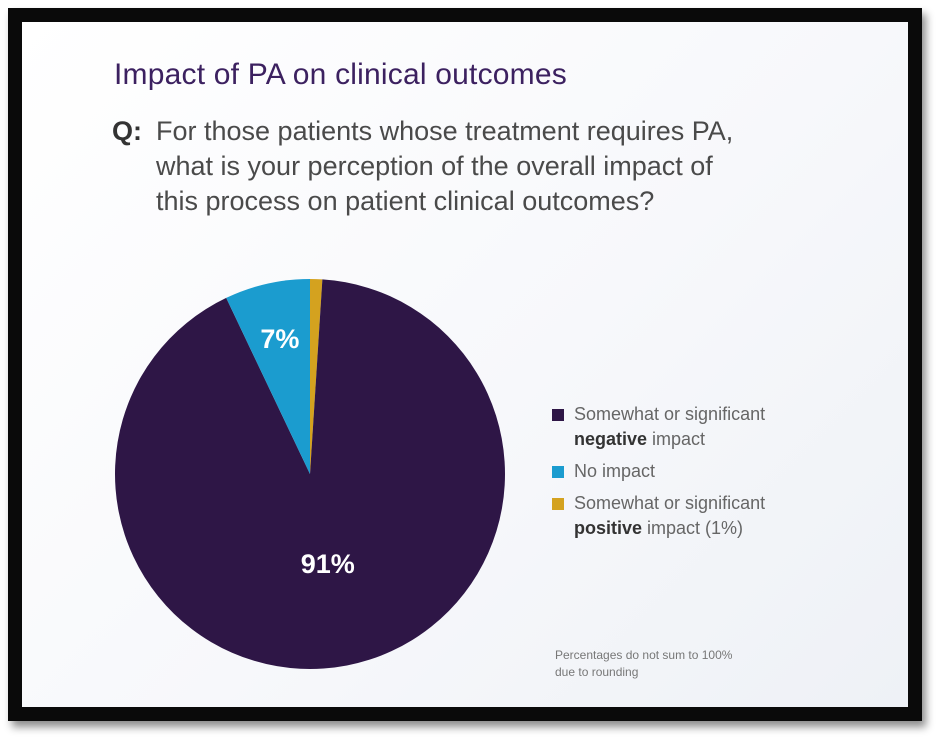  What do you see at coordinates (670, 503) in the screenshot?
I see `legend-label-positive-line1: Somewhat or significant` at bounding box center [670, 503].